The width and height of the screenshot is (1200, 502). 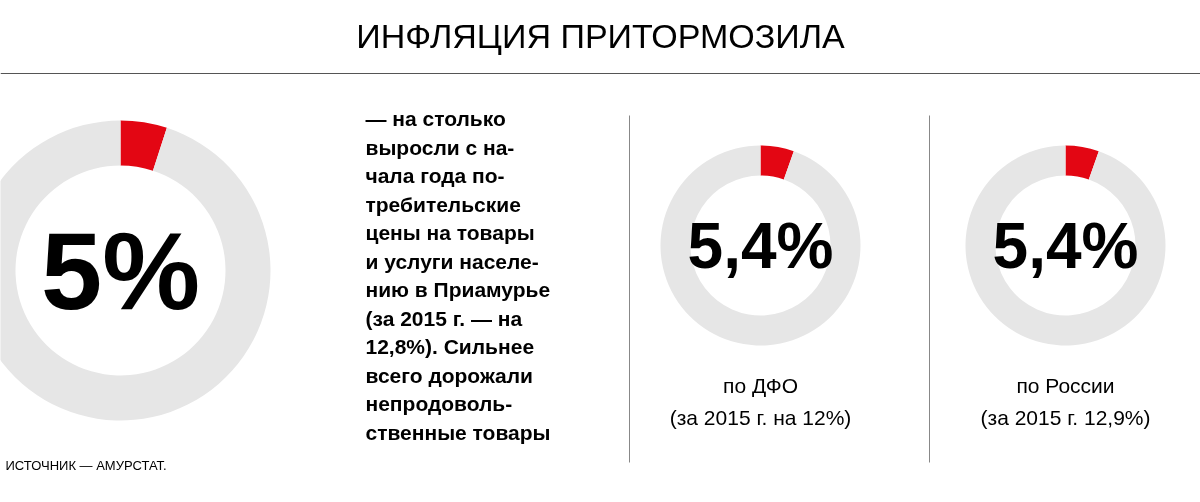 I want to click on text: ИНФЛЯЦИЯ ПРИТОРМОЗИЛА, so click(x=601, y=35).